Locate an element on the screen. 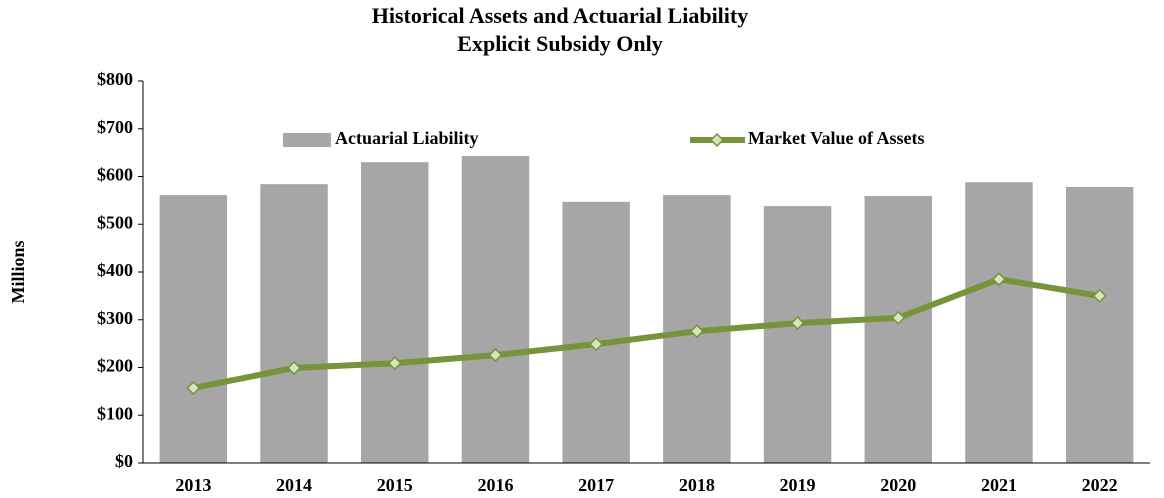 The height and width of the screenshot is (498, 1164). legend-marker is located at coordinates (717, 140).